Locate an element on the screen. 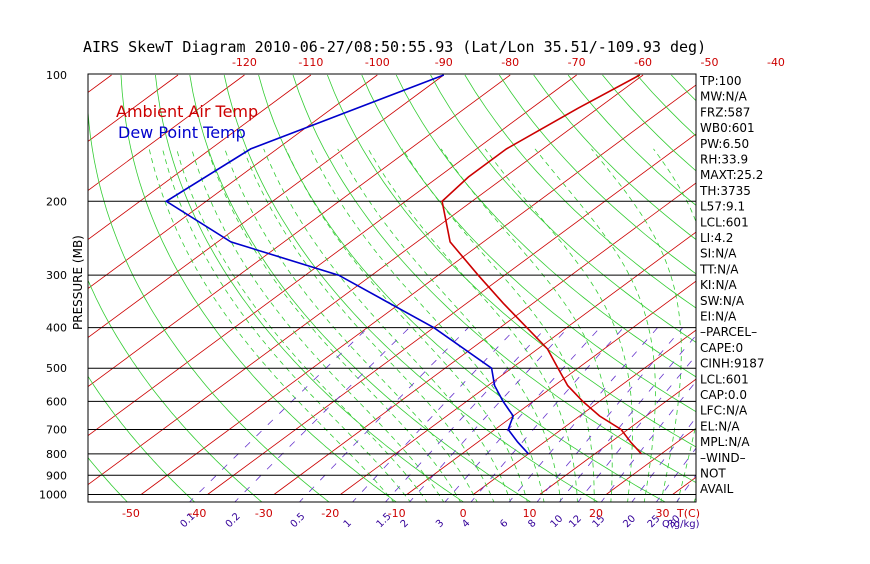 The image size is (870, 564). index-label: LFC:N/A is located at coordinates (724, 411).